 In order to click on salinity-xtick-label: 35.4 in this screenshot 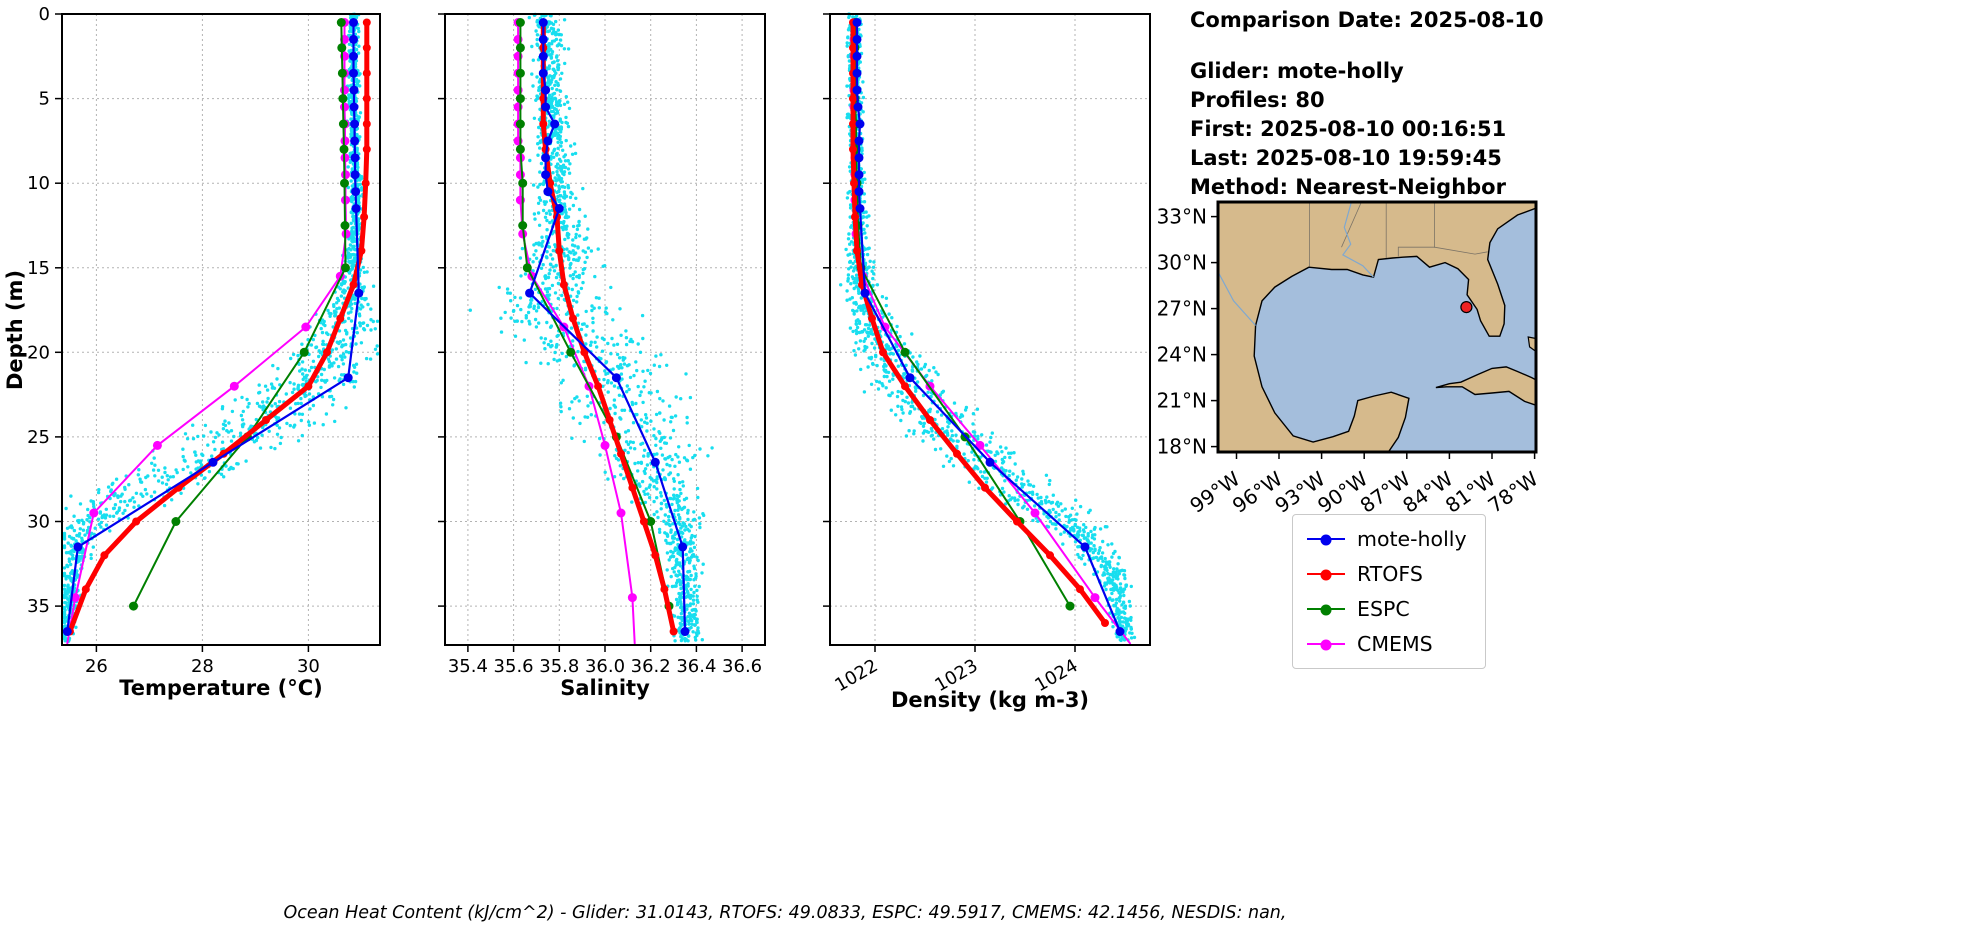, I will do `click(468, 666)`.